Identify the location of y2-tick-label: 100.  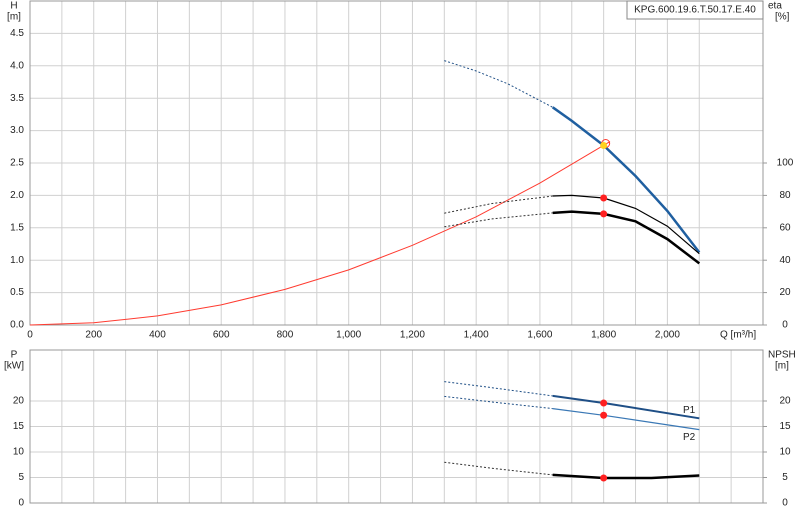
(785, 163).